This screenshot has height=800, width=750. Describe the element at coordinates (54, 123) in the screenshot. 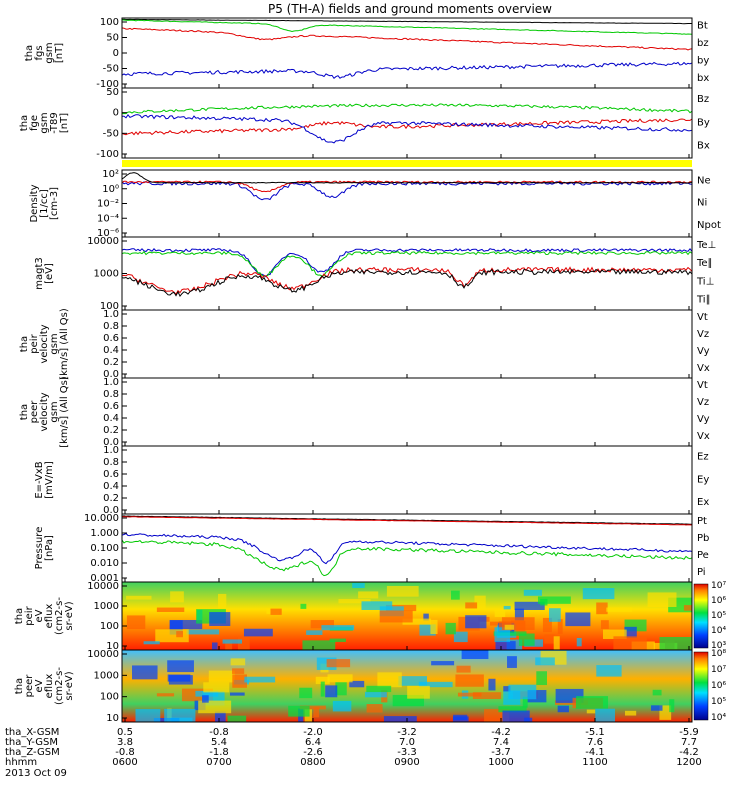

I see `y-axis-label: -T89` at that location.